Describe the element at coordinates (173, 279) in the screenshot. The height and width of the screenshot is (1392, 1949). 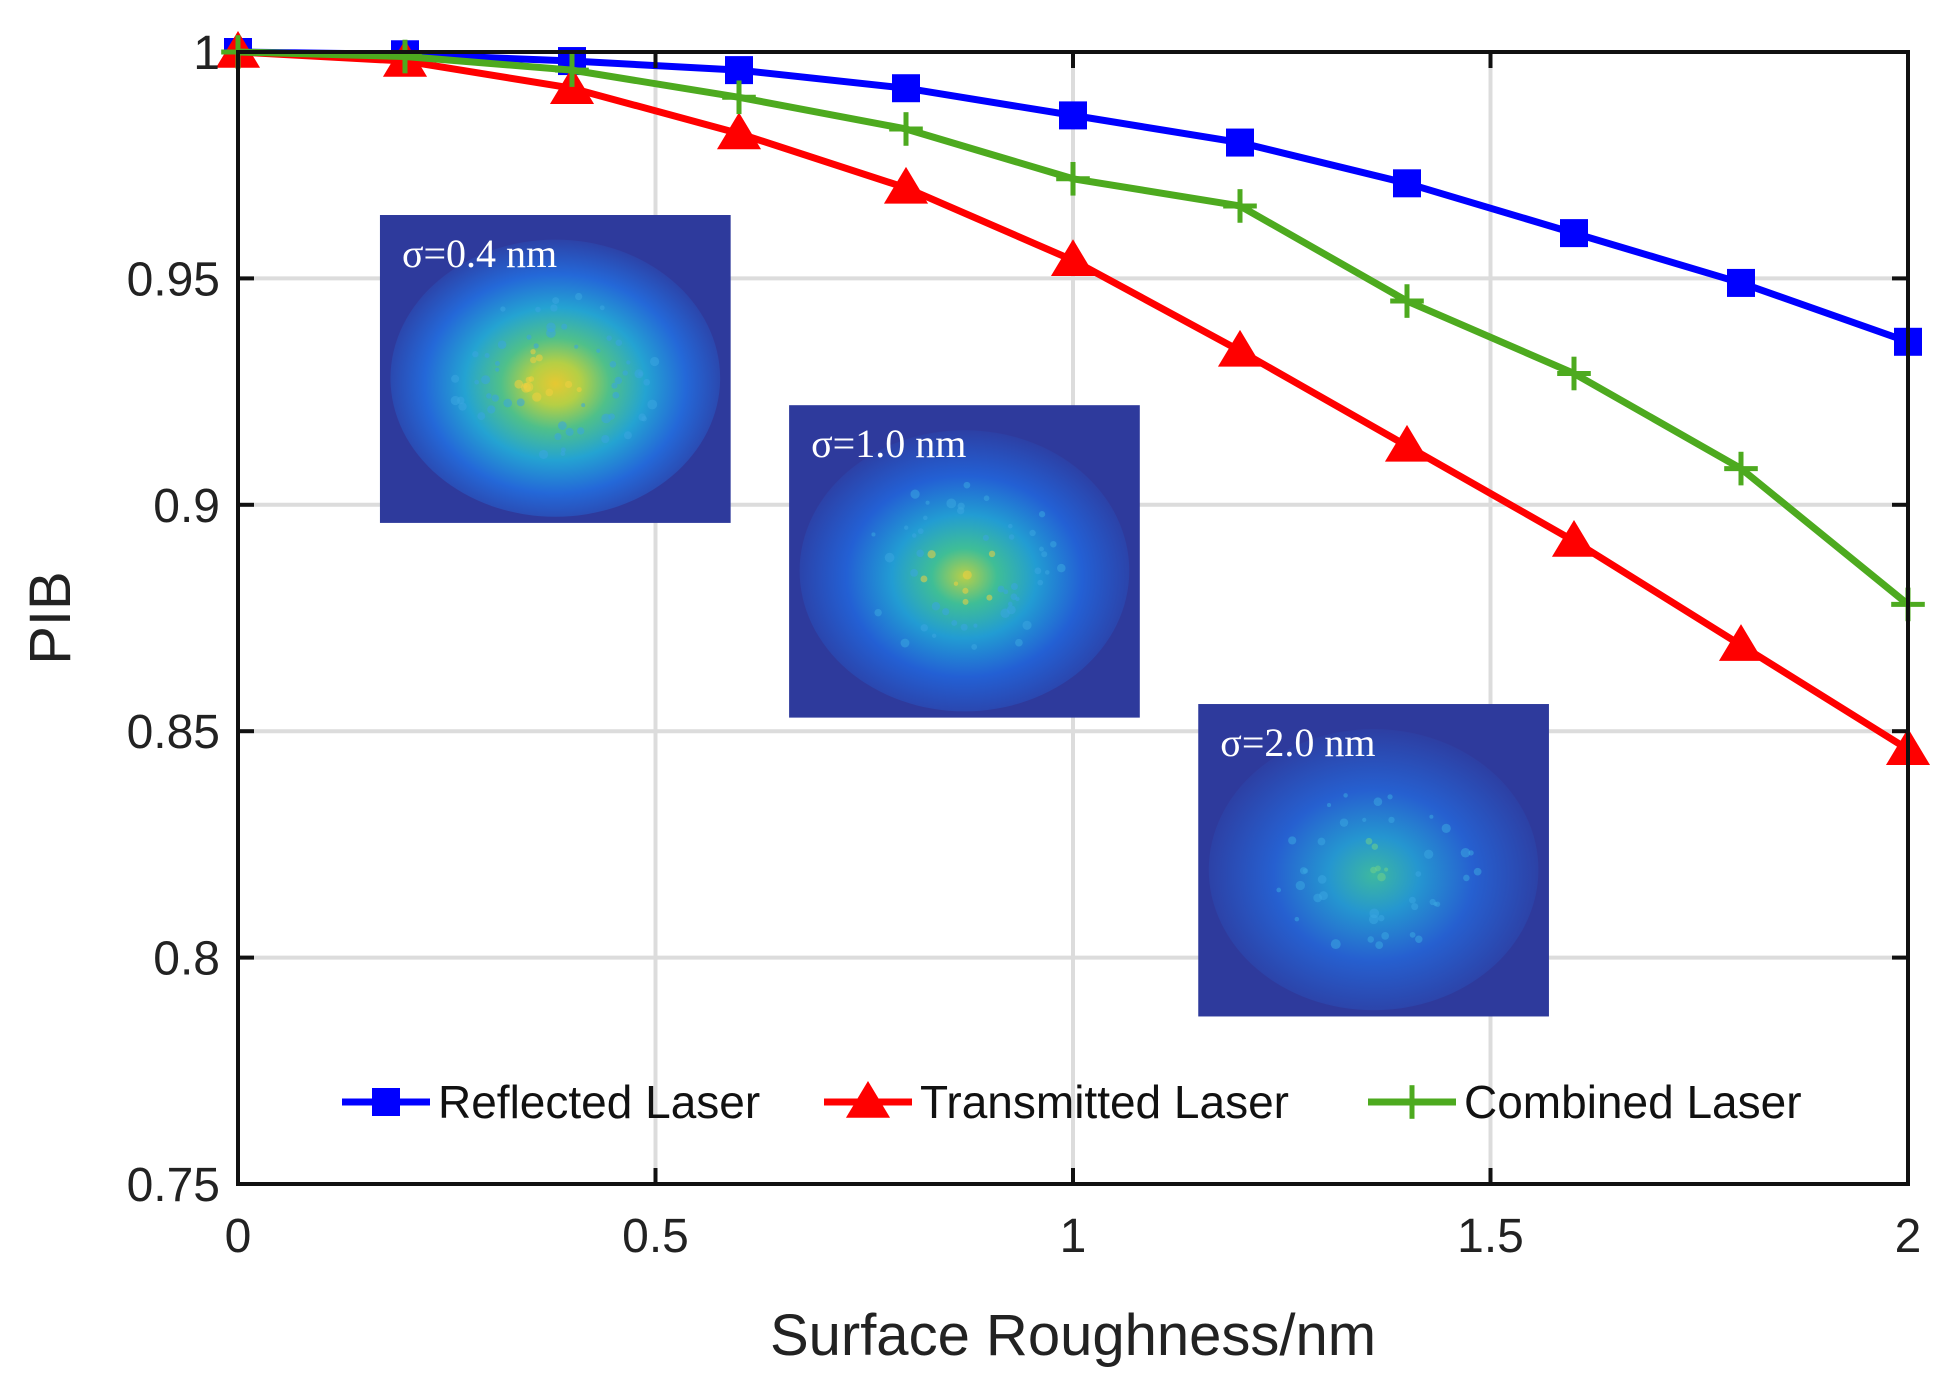
I see `y-tick-label: 0.95` at that location.